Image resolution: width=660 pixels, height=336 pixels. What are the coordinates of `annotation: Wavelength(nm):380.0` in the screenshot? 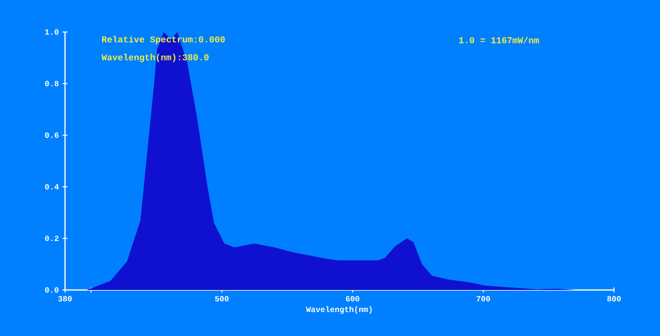 It's located at (155, 58).